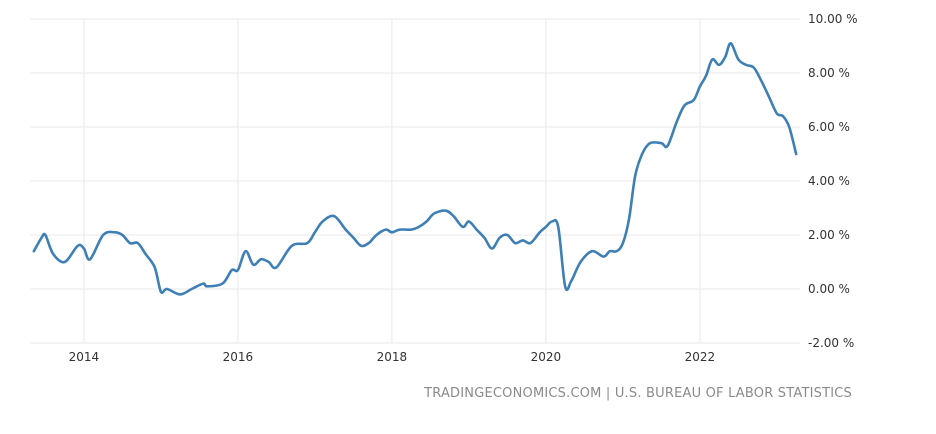  Describe the element at coordinates (829, 73) in the screenshot. I see `y-tick-label: 8.00 %` at that location.